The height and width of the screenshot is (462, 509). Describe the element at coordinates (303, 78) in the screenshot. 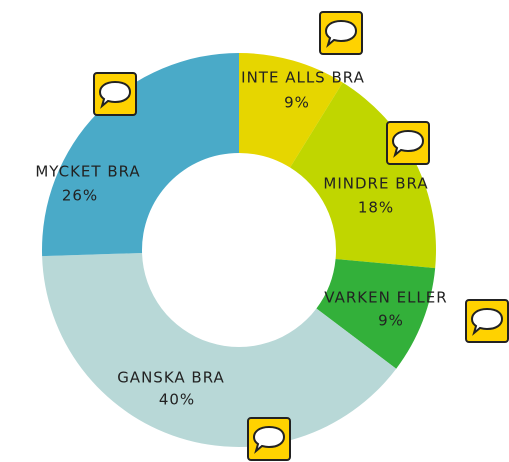

I see `slice-label: INTE ALLS BRA` at that location.